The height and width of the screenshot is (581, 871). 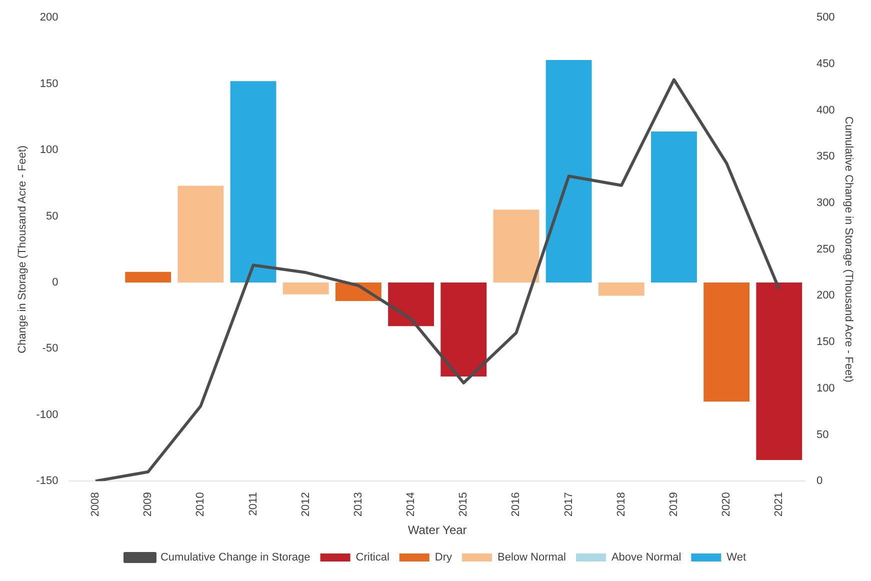 What do you see at coordinates (848, 249) in the screenshot?
I see `y2-axis-title: Cumulative Change in Storage (Thousand Acre - Feet)` at bounding box center [848, 249].